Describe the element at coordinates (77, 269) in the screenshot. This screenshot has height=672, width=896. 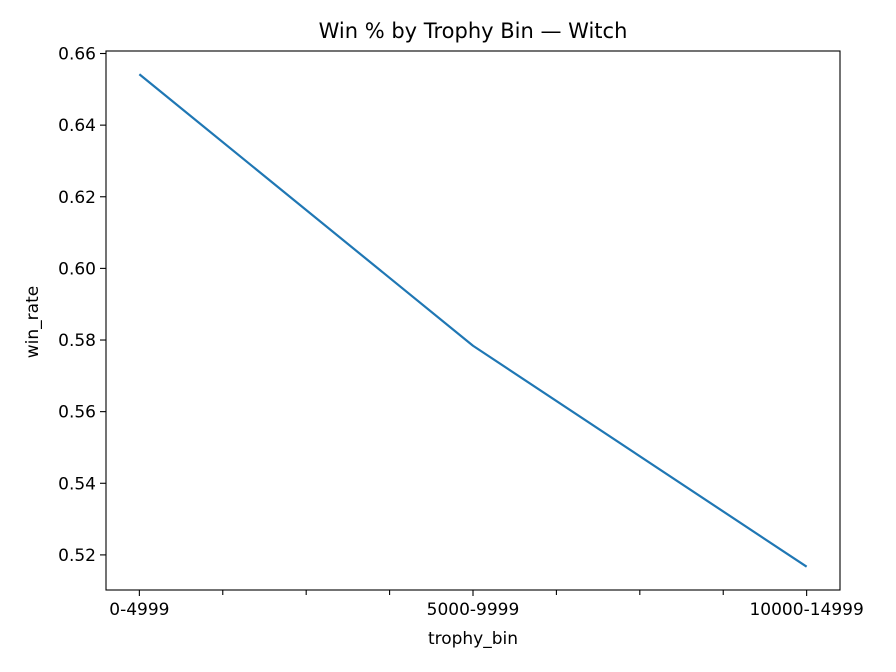
I see `y-tick-label: 0.60` at that location.